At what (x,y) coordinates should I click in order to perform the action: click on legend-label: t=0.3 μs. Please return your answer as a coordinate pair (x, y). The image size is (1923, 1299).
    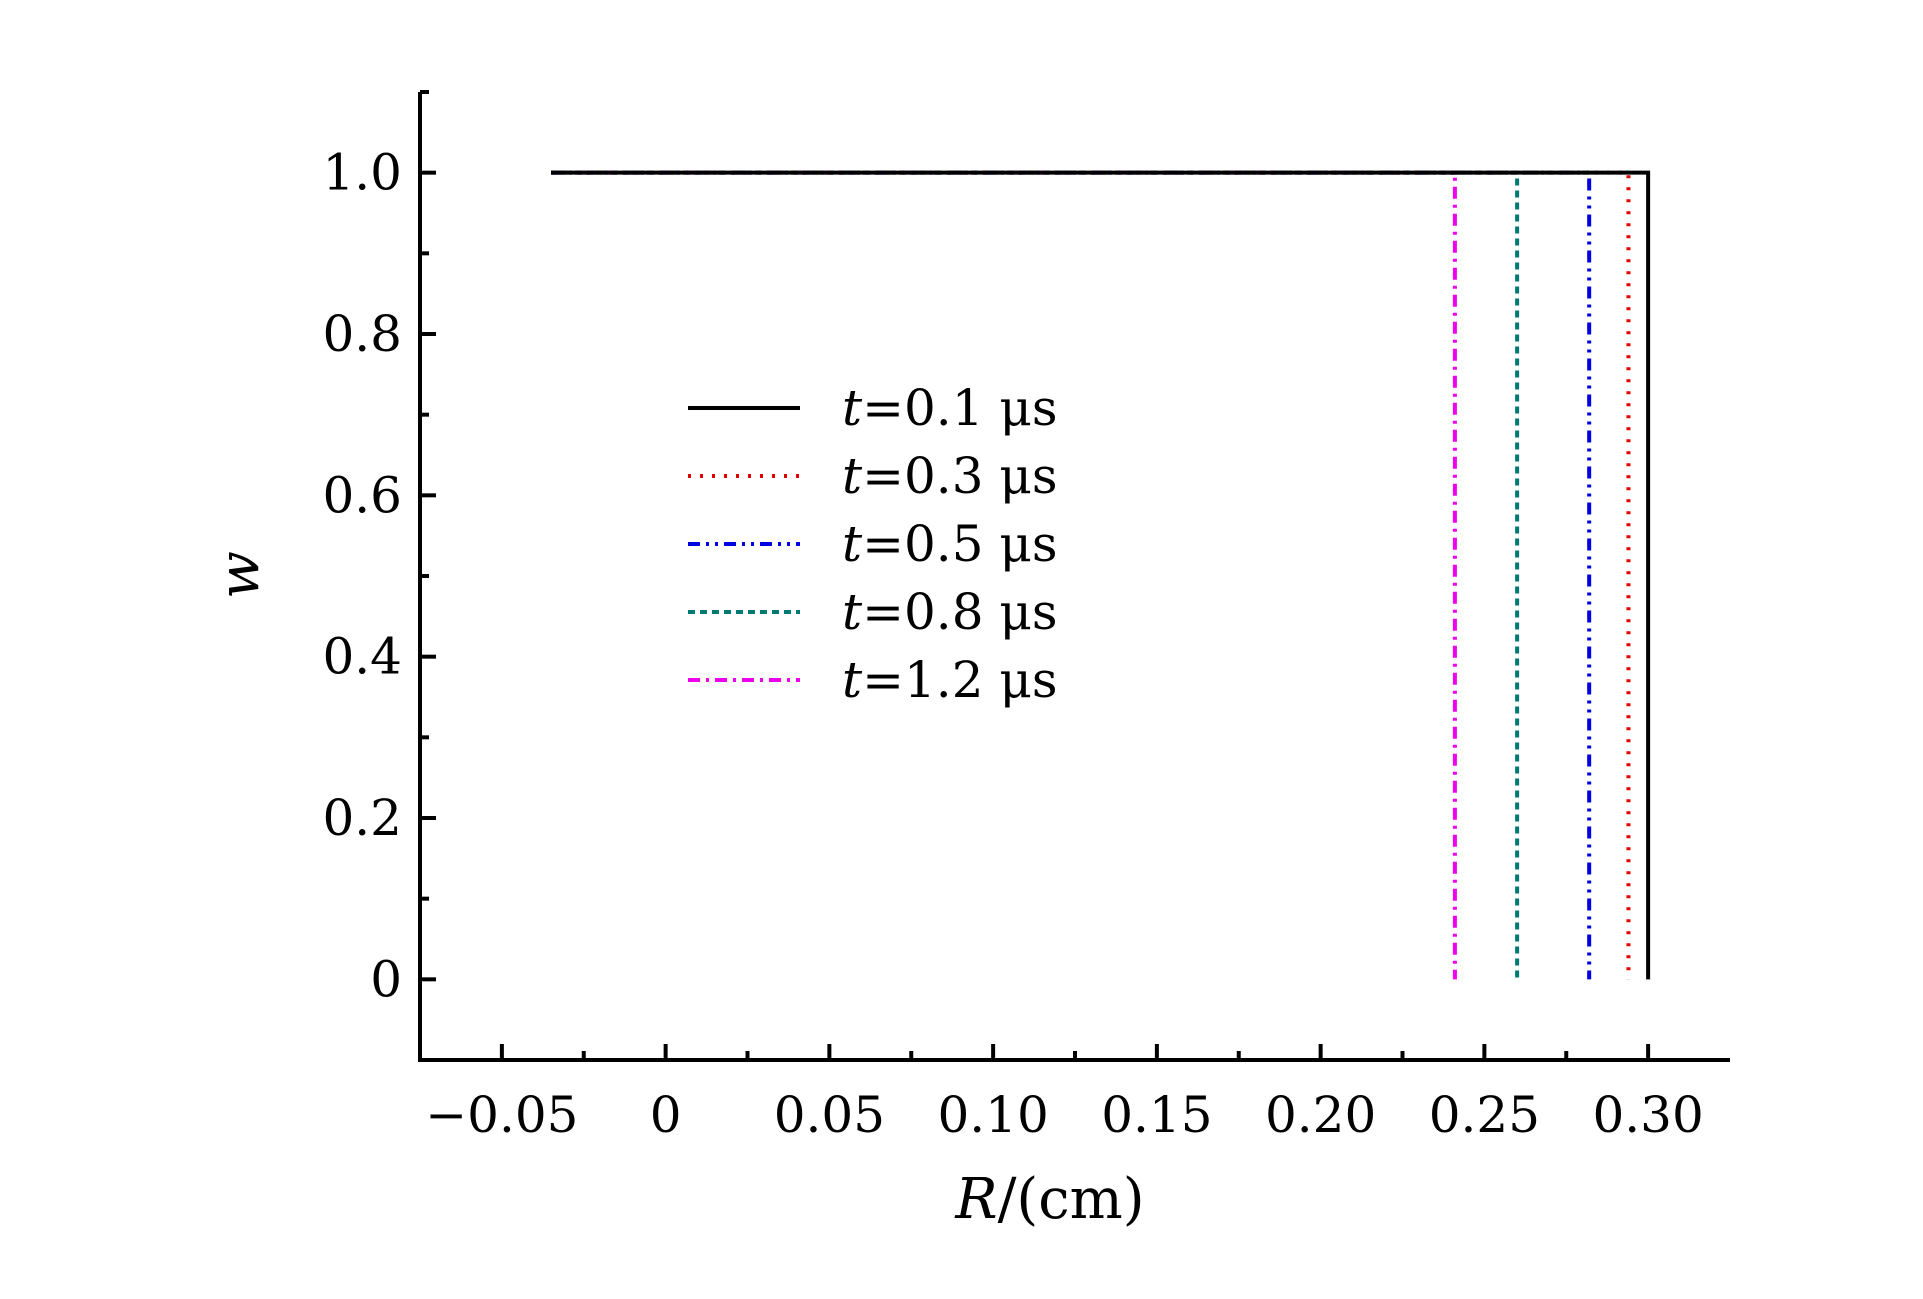
    Looking at the image, I should click on (950, 476).